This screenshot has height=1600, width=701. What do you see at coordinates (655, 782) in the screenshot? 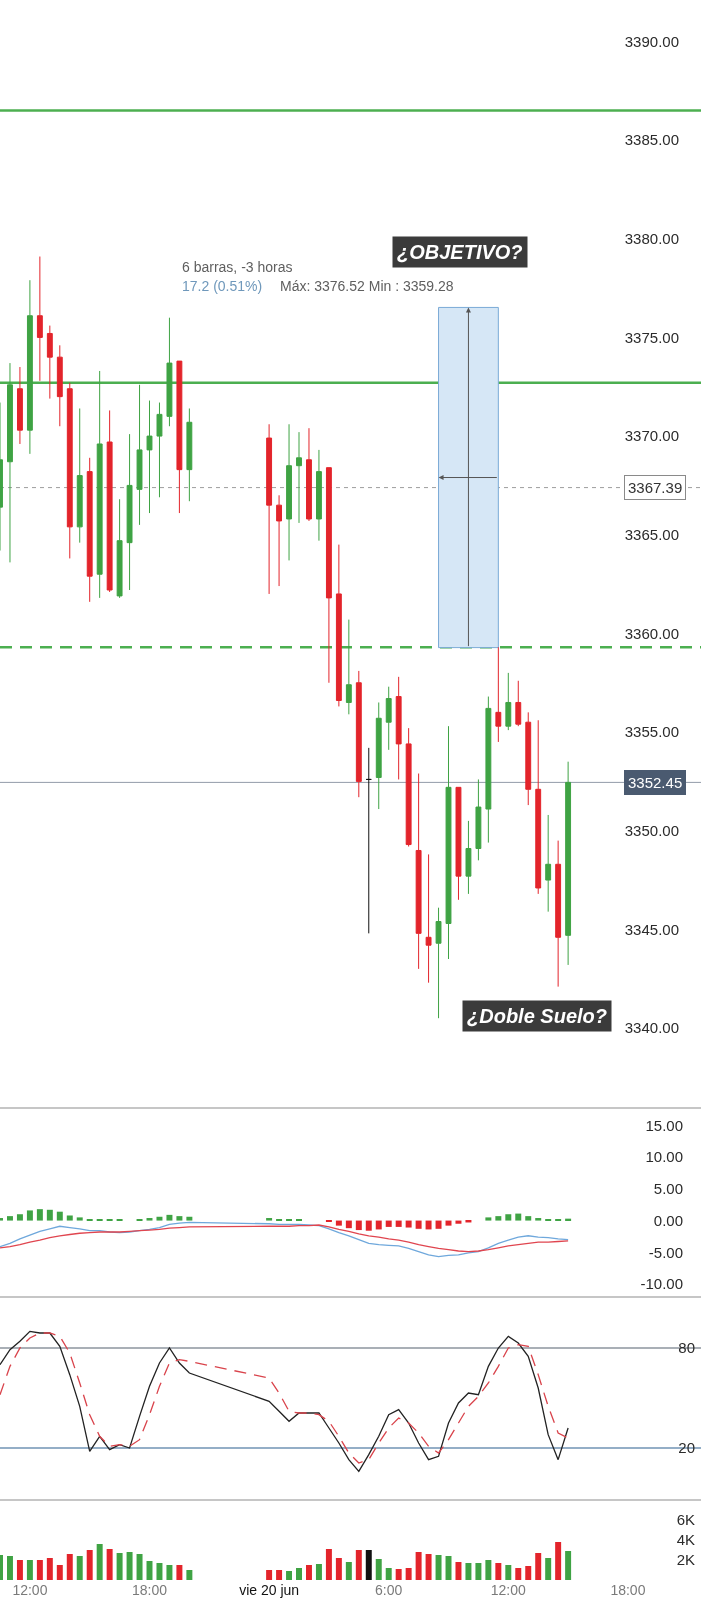
I see `ref-line-label: 3352.45` at bounding box center [655, 782].